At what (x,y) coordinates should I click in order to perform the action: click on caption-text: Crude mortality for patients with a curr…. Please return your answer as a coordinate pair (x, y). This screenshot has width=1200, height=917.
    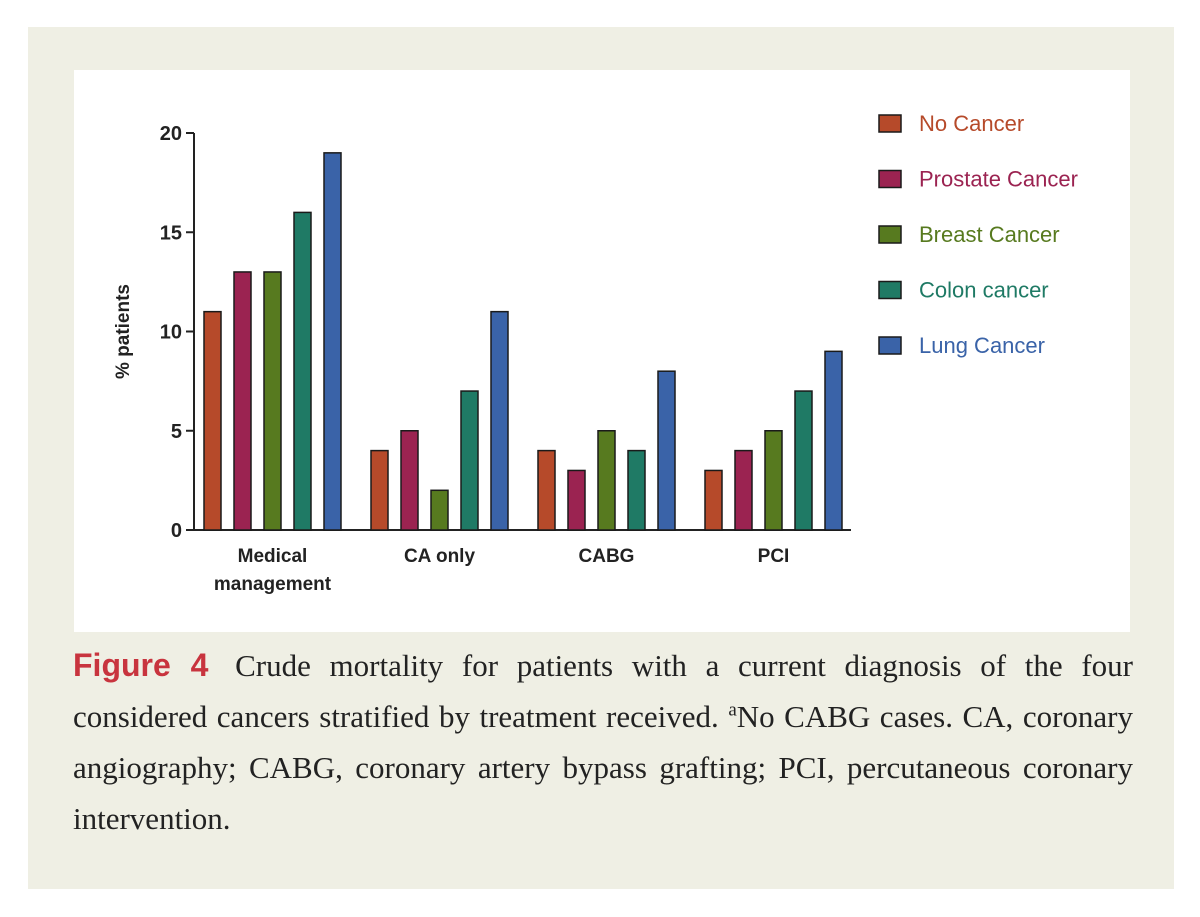
    Looking at the image, I should click on (603, 691).